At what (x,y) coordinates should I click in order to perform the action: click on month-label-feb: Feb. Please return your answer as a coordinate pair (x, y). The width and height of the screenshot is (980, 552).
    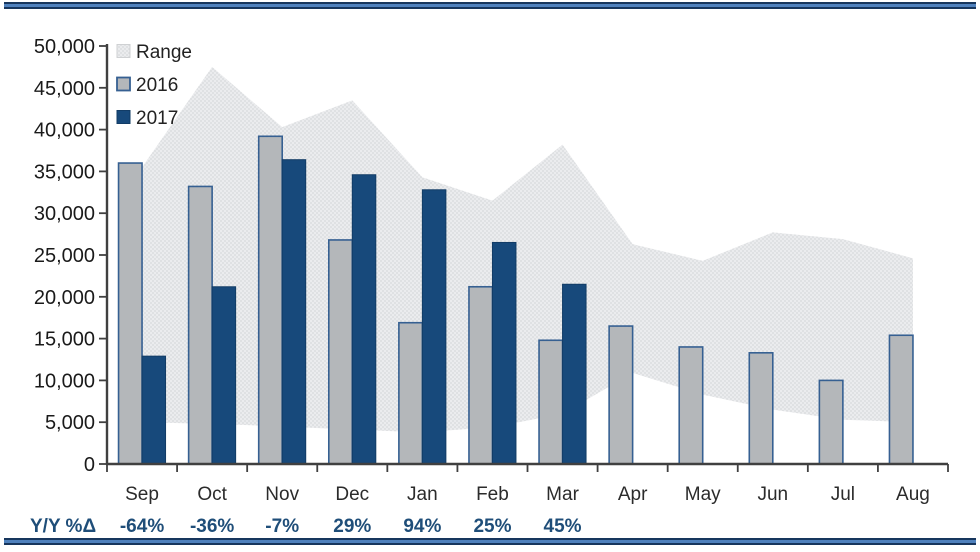
    Looking at the image, I should click on (492, 494).